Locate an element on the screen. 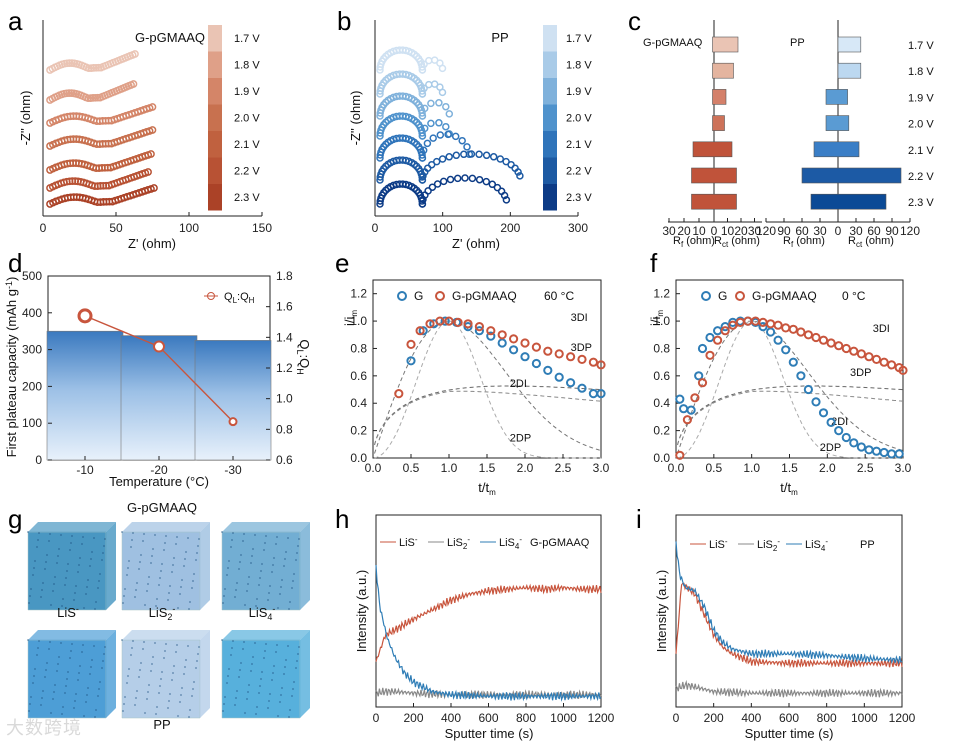 Image resolution: width=956 pixels, height=746 pixels. legend-label-h-3: LiS4- is located at coordinates (510, 543).